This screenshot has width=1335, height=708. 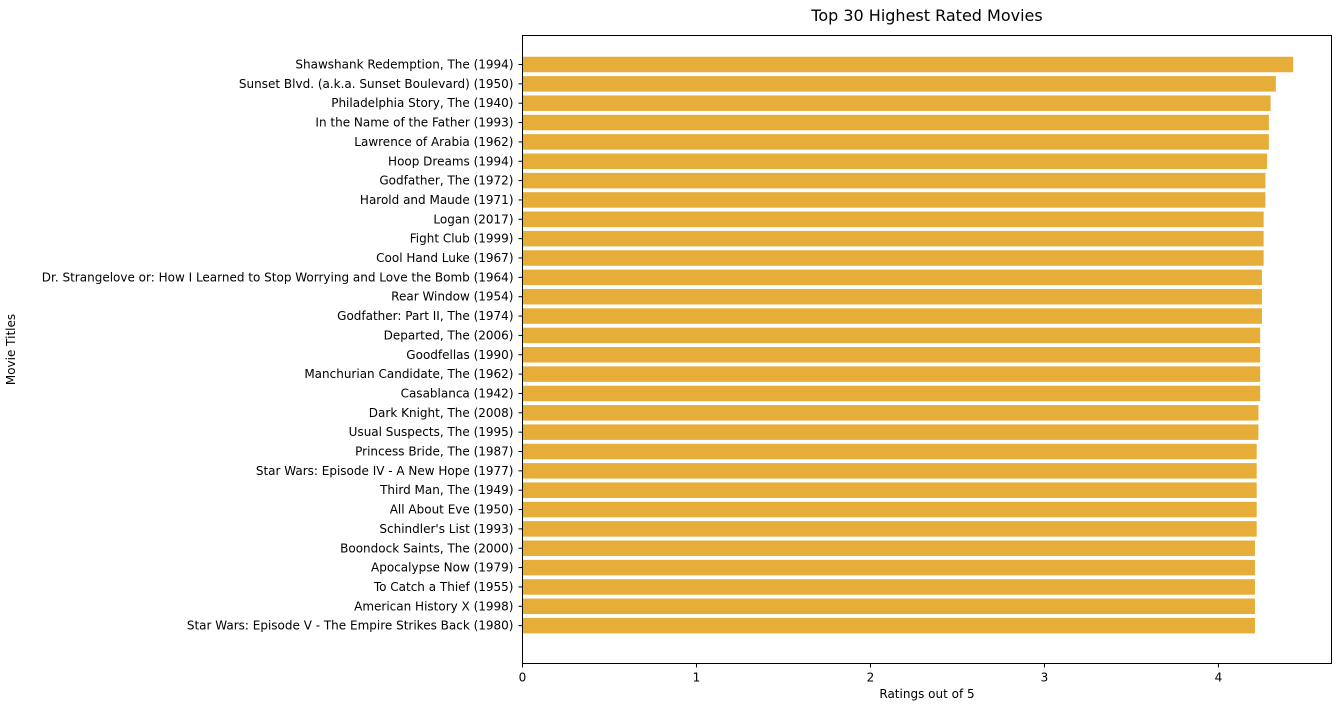 I want to click on y-axis-label: Movie Titles, so click(x=11, y=349).